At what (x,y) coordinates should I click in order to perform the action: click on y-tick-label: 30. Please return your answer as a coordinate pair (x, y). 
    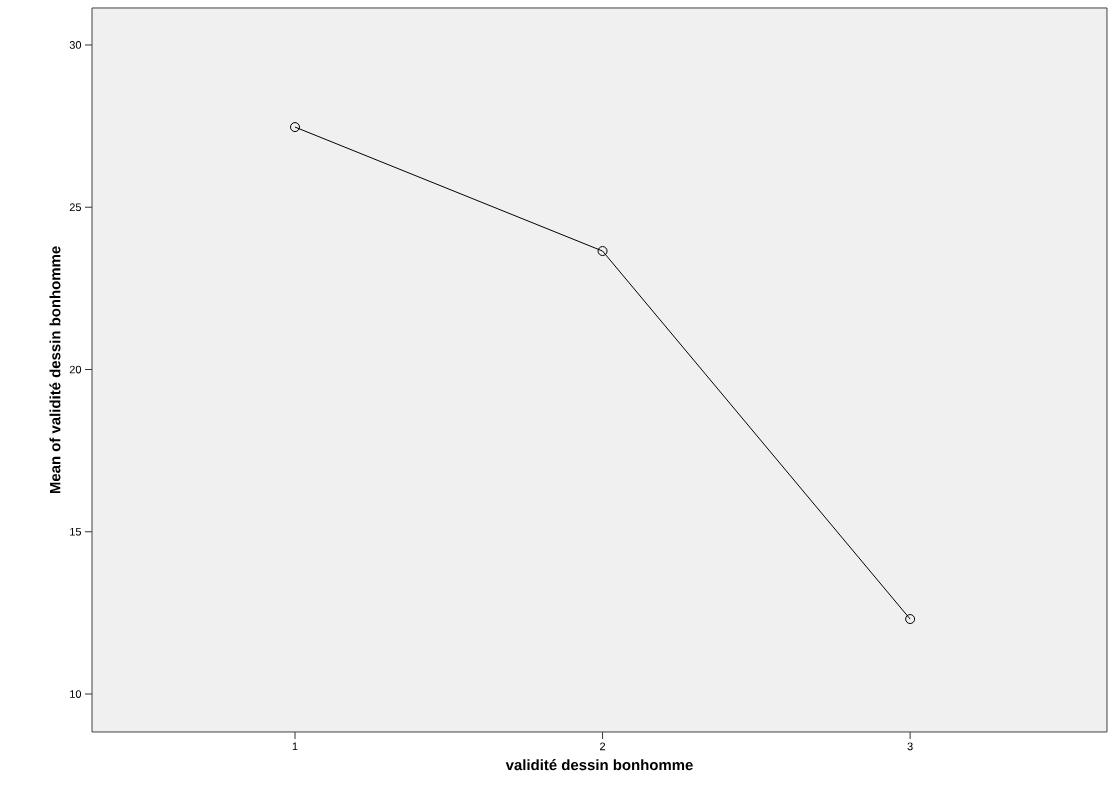
    Looking at the image, I should click on (75, 45).